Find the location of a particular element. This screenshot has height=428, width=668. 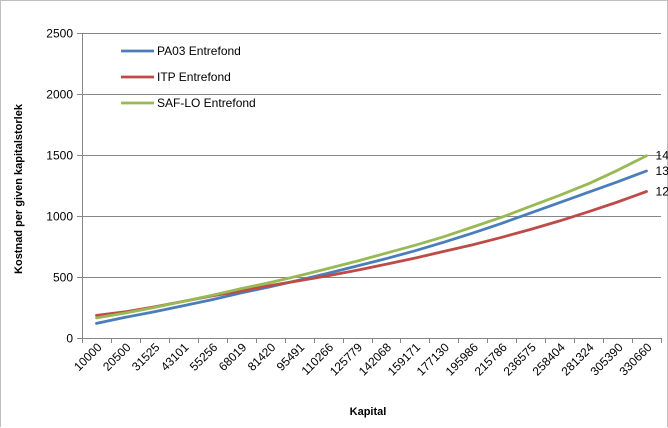

x-tick-label: 330660 is located at coordinates (635, 359).